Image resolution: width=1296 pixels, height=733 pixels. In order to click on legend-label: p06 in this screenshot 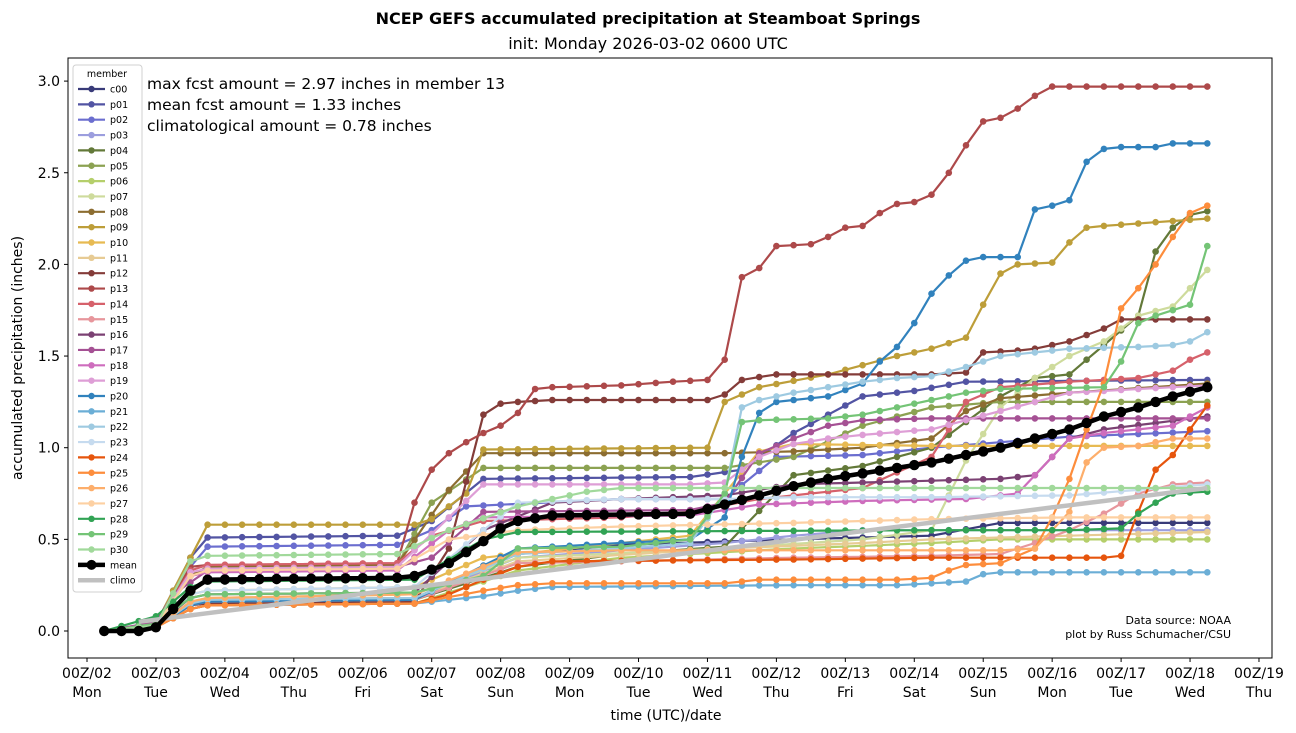, I will do `click(119, 182)`.